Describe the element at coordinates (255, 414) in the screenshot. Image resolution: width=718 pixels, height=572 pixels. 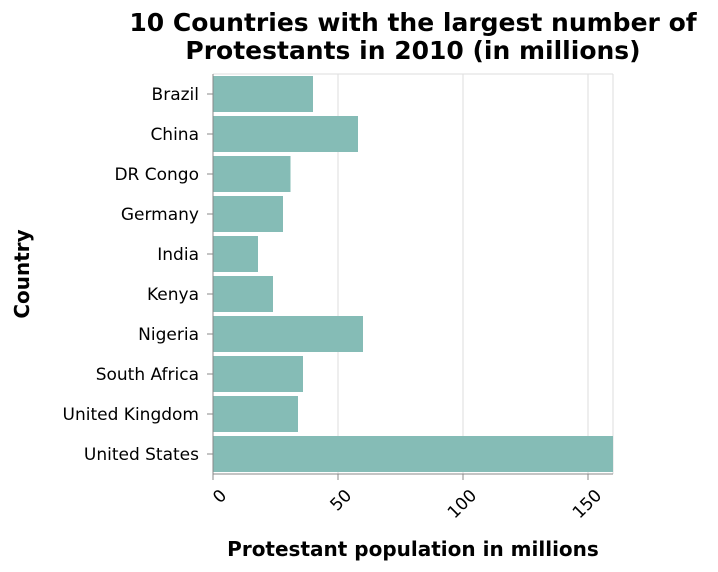
I see `bar-united-kingdom` at that location.